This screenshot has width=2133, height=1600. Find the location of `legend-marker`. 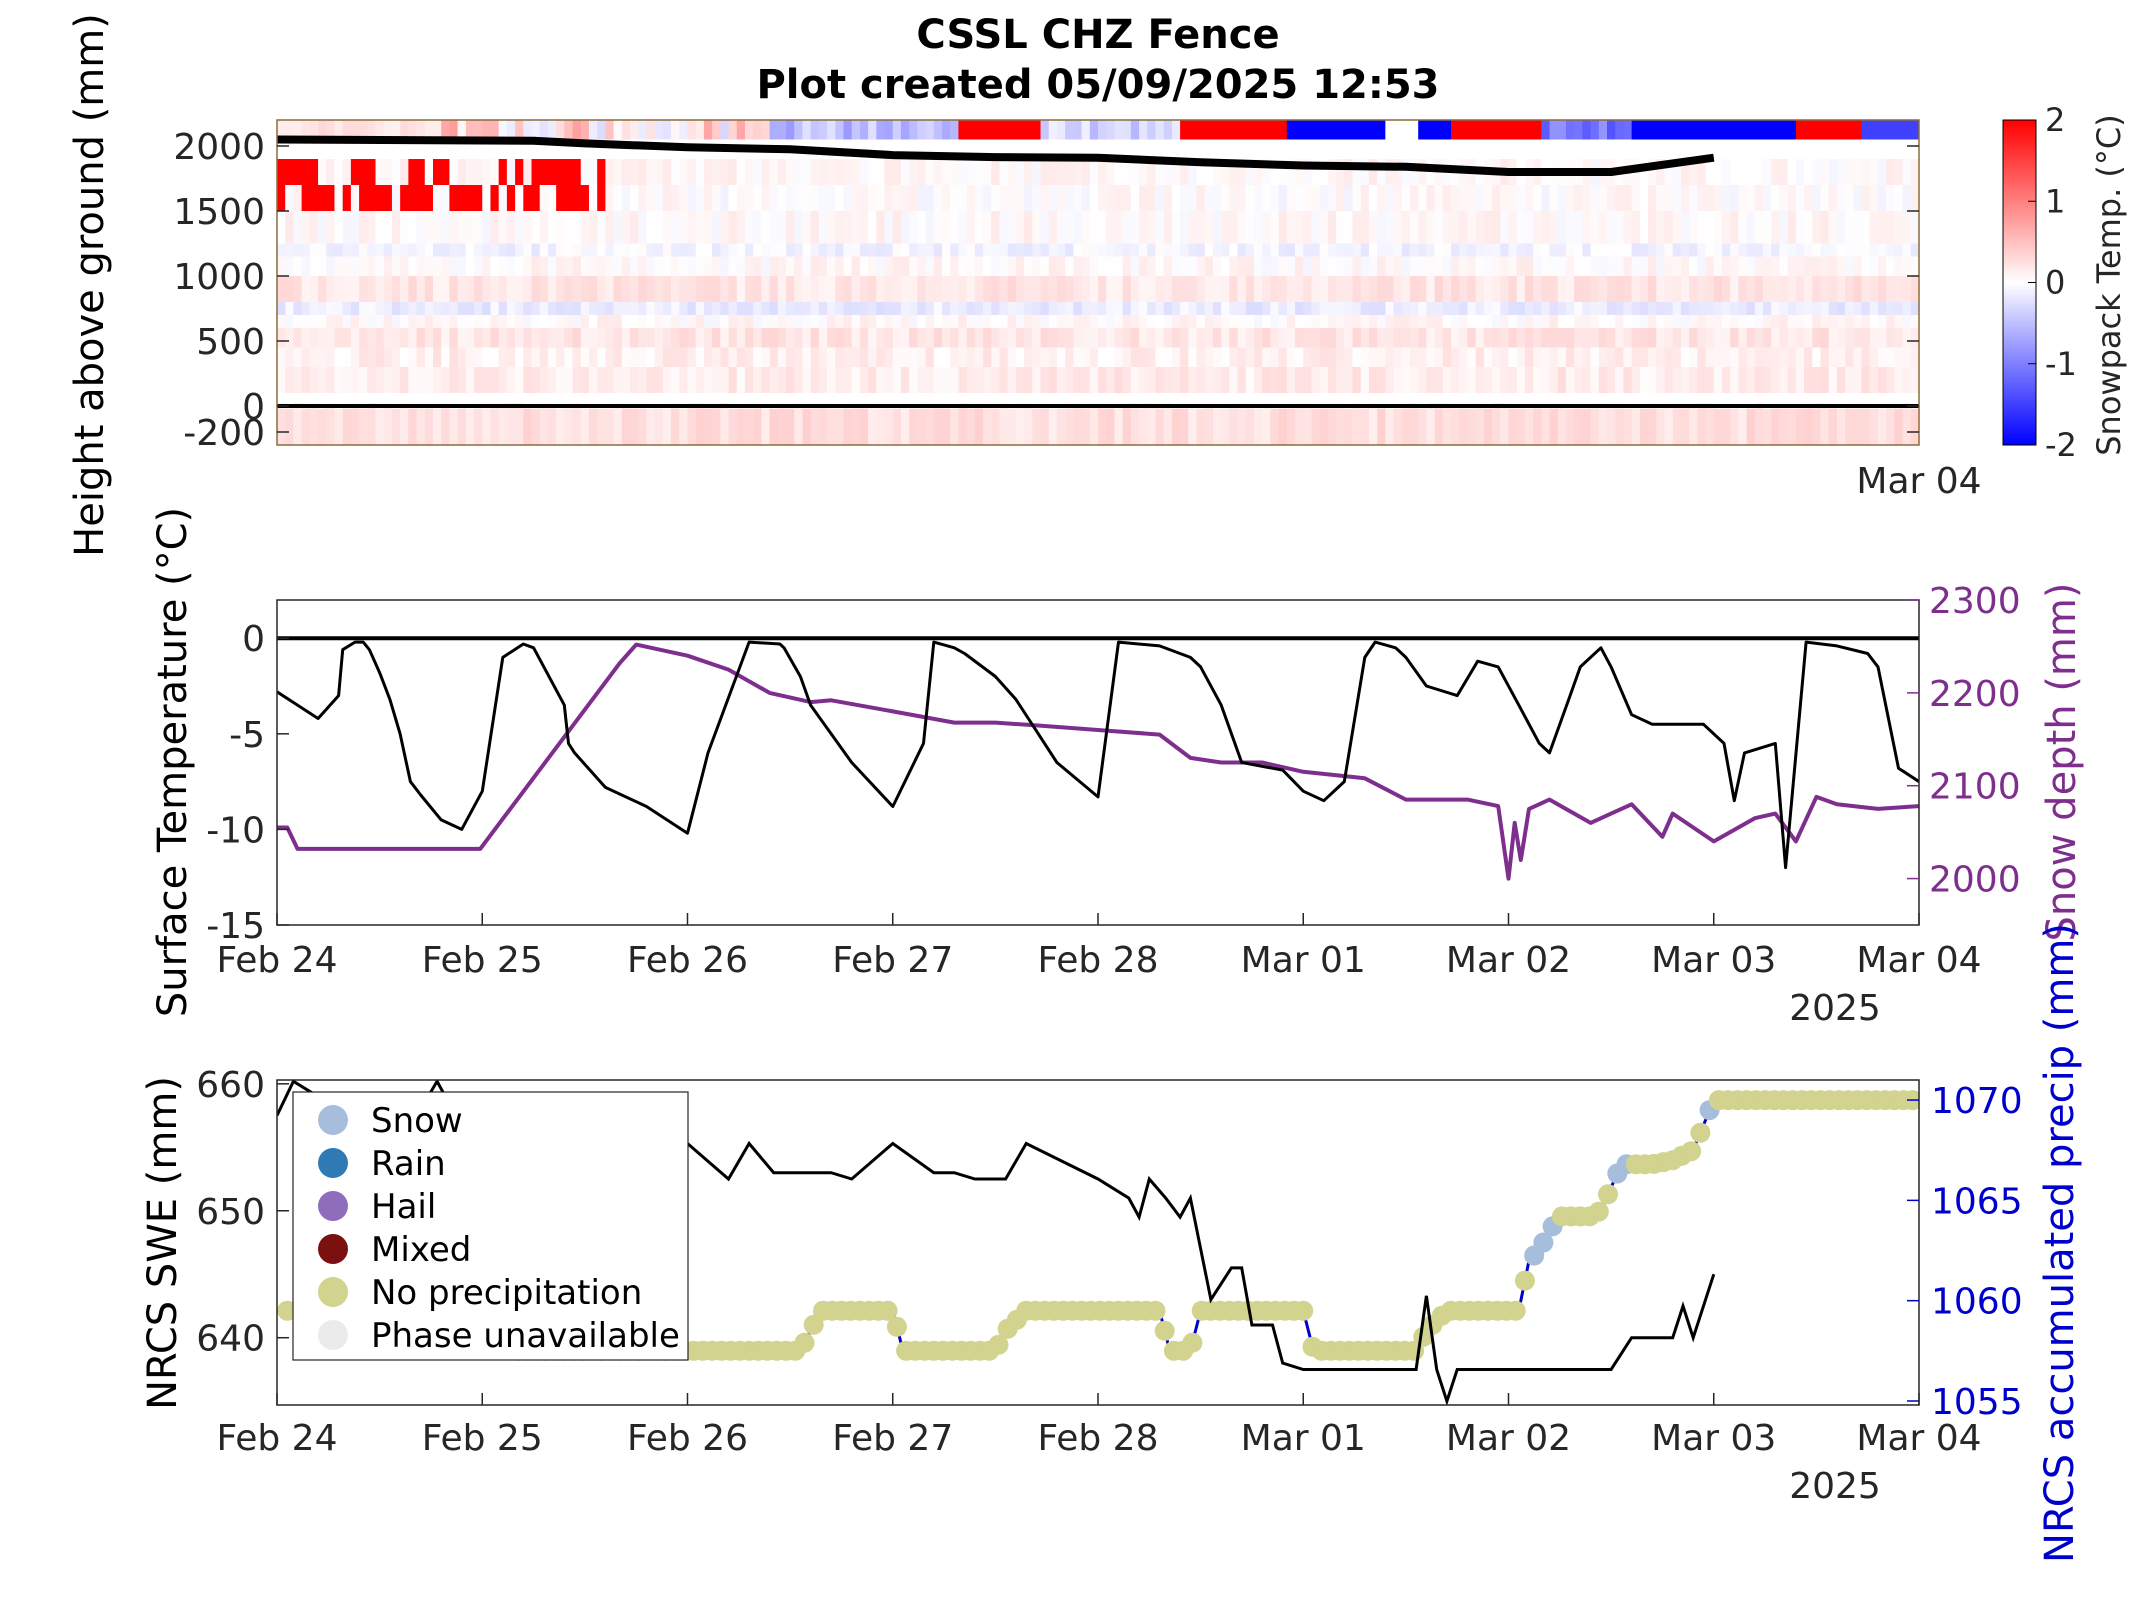

legend-marker is located at coordinates (333, 1120).